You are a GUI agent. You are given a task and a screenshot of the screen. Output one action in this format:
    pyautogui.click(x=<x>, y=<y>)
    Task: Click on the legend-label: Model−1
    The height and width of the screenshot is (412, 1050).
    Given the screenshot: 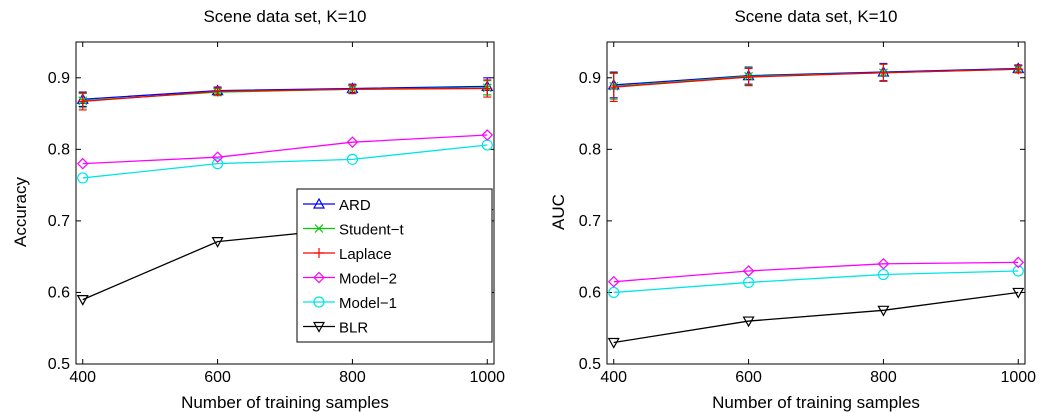 What is the action you would take?
    pyautogui.click(x=368, y=303)
    